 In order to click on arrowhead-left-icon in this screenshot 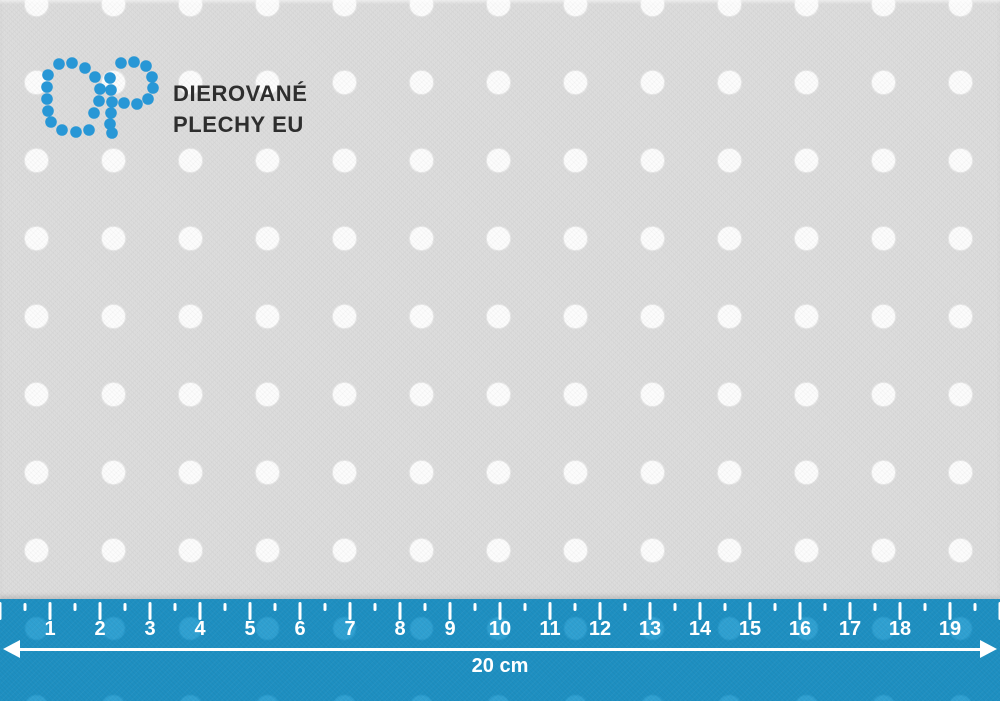, I will do `click(11, 648)`.